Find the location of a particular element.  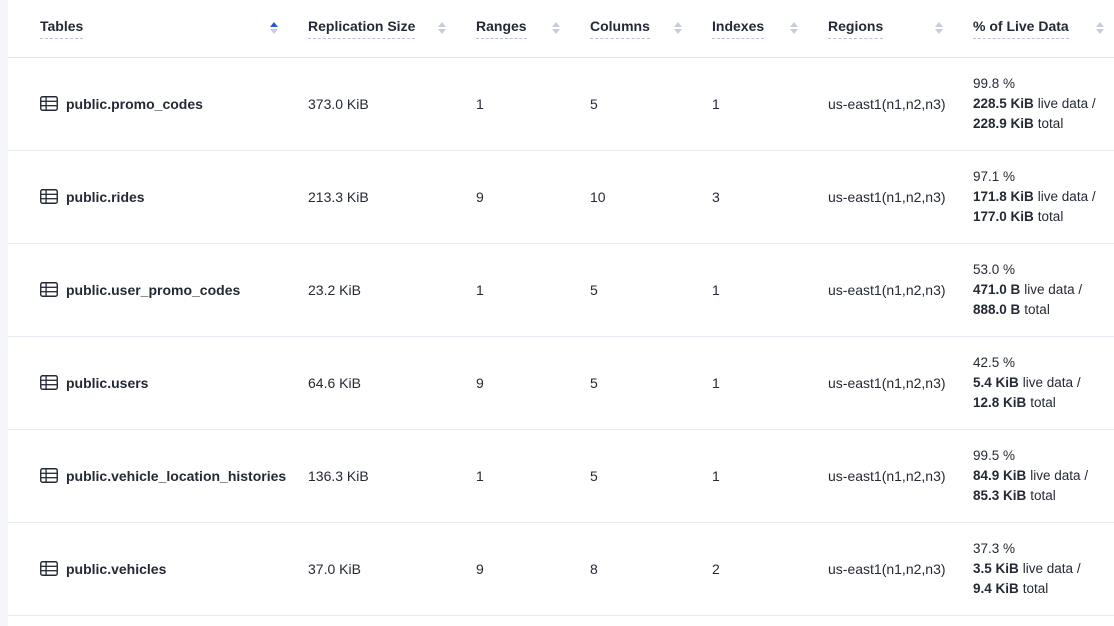

column-header-columns: Columns is located at coordinates (631, 29).